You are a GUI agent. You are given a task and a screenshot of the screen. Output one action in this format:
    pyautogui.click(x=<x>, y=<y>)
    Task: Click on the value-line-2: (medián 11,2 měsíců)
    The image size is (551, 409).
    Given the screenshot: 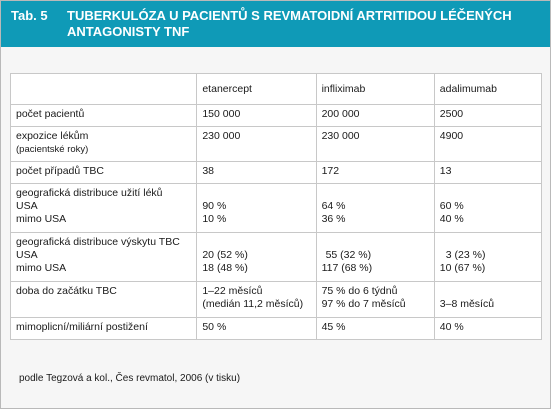 What is the action you would take?
    pyautogui.click(x=253, y=304)
    